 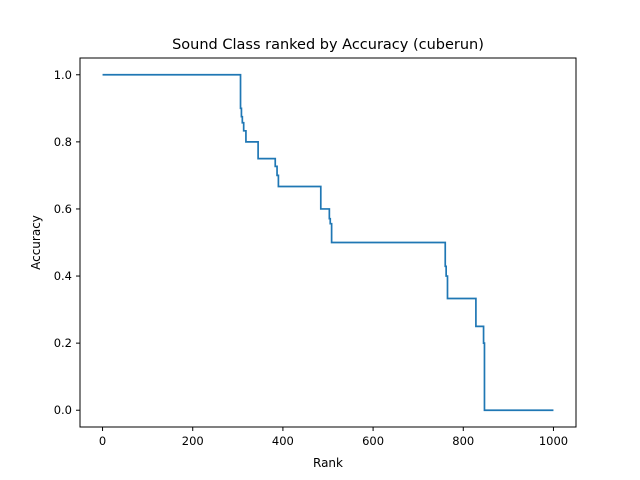 What do you see at coordinates (373, 441) in the screenshot?
I see `x-tick-label: 600` at bounding box center [373, 441].